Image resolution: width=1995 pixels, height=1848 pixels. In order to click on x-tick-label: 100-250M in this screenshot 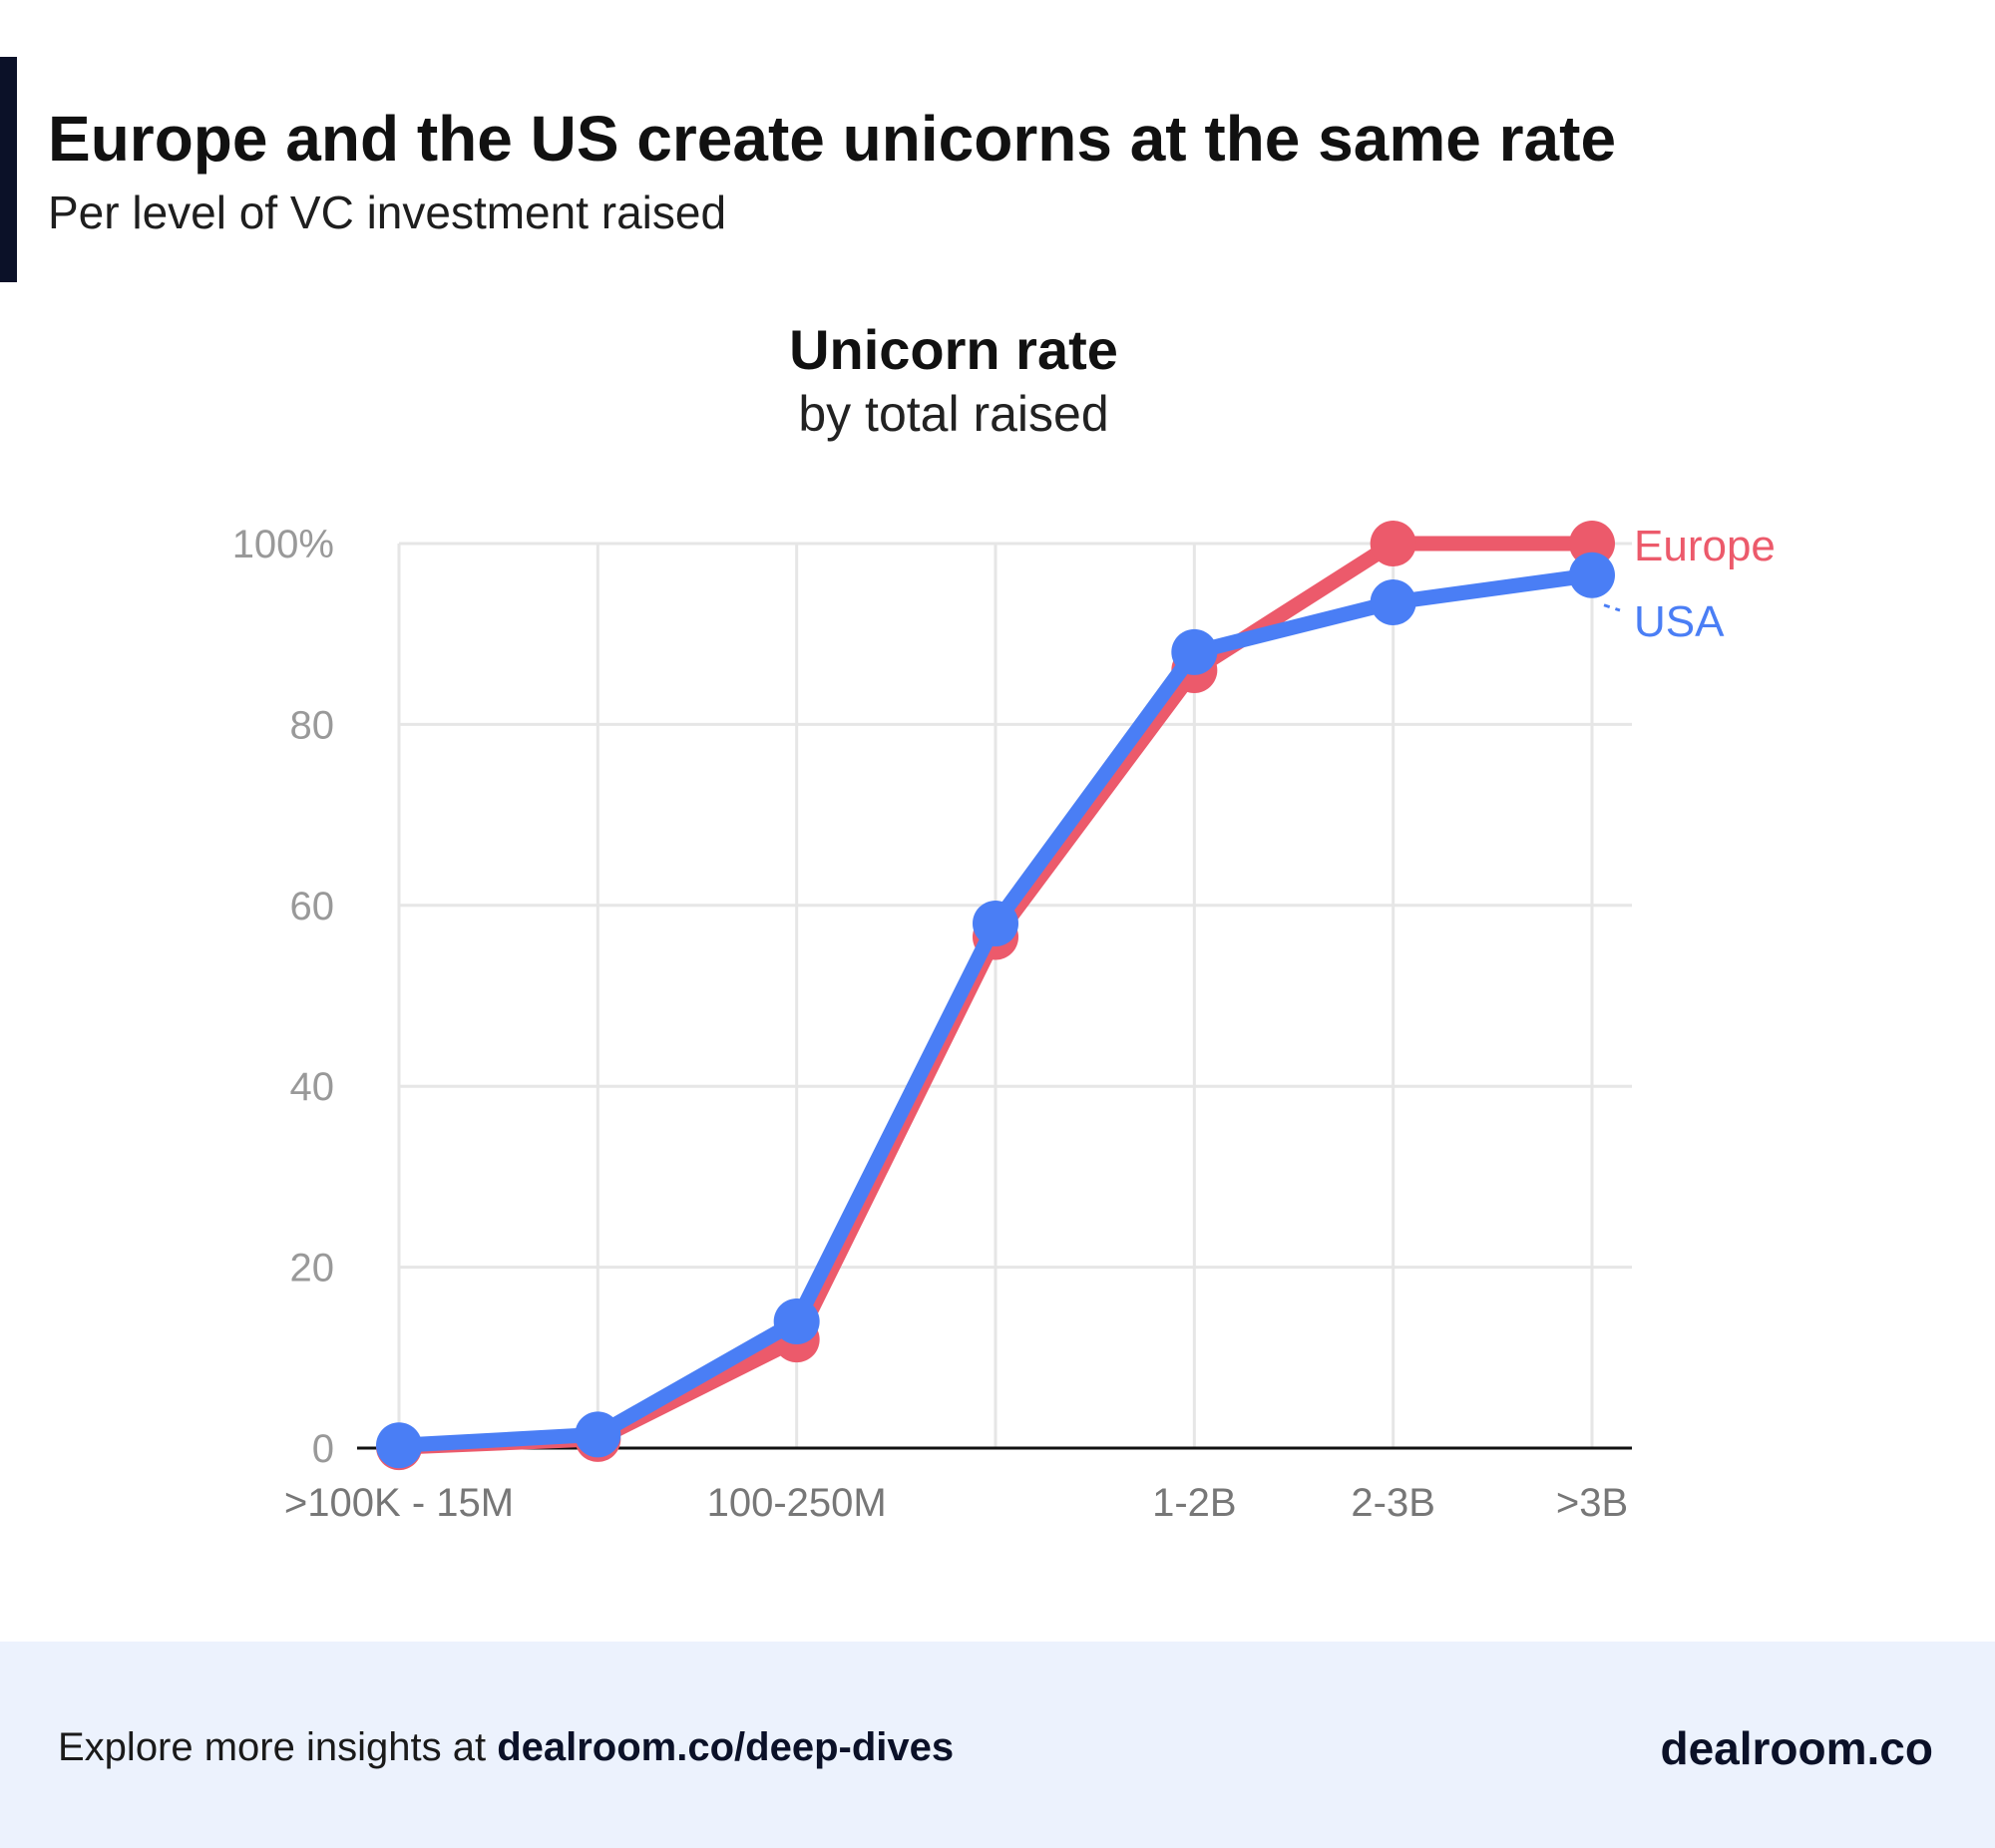, I will do `click(797, 1503)`.